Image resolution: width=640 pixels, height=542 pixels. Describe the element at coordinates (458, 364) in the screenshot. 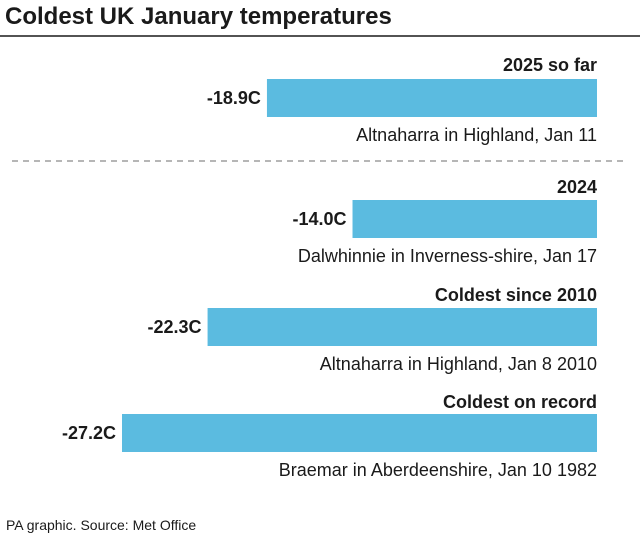

I see `bar-location-label: Altnaharra in Highland, Jan 8 2010` at that location.